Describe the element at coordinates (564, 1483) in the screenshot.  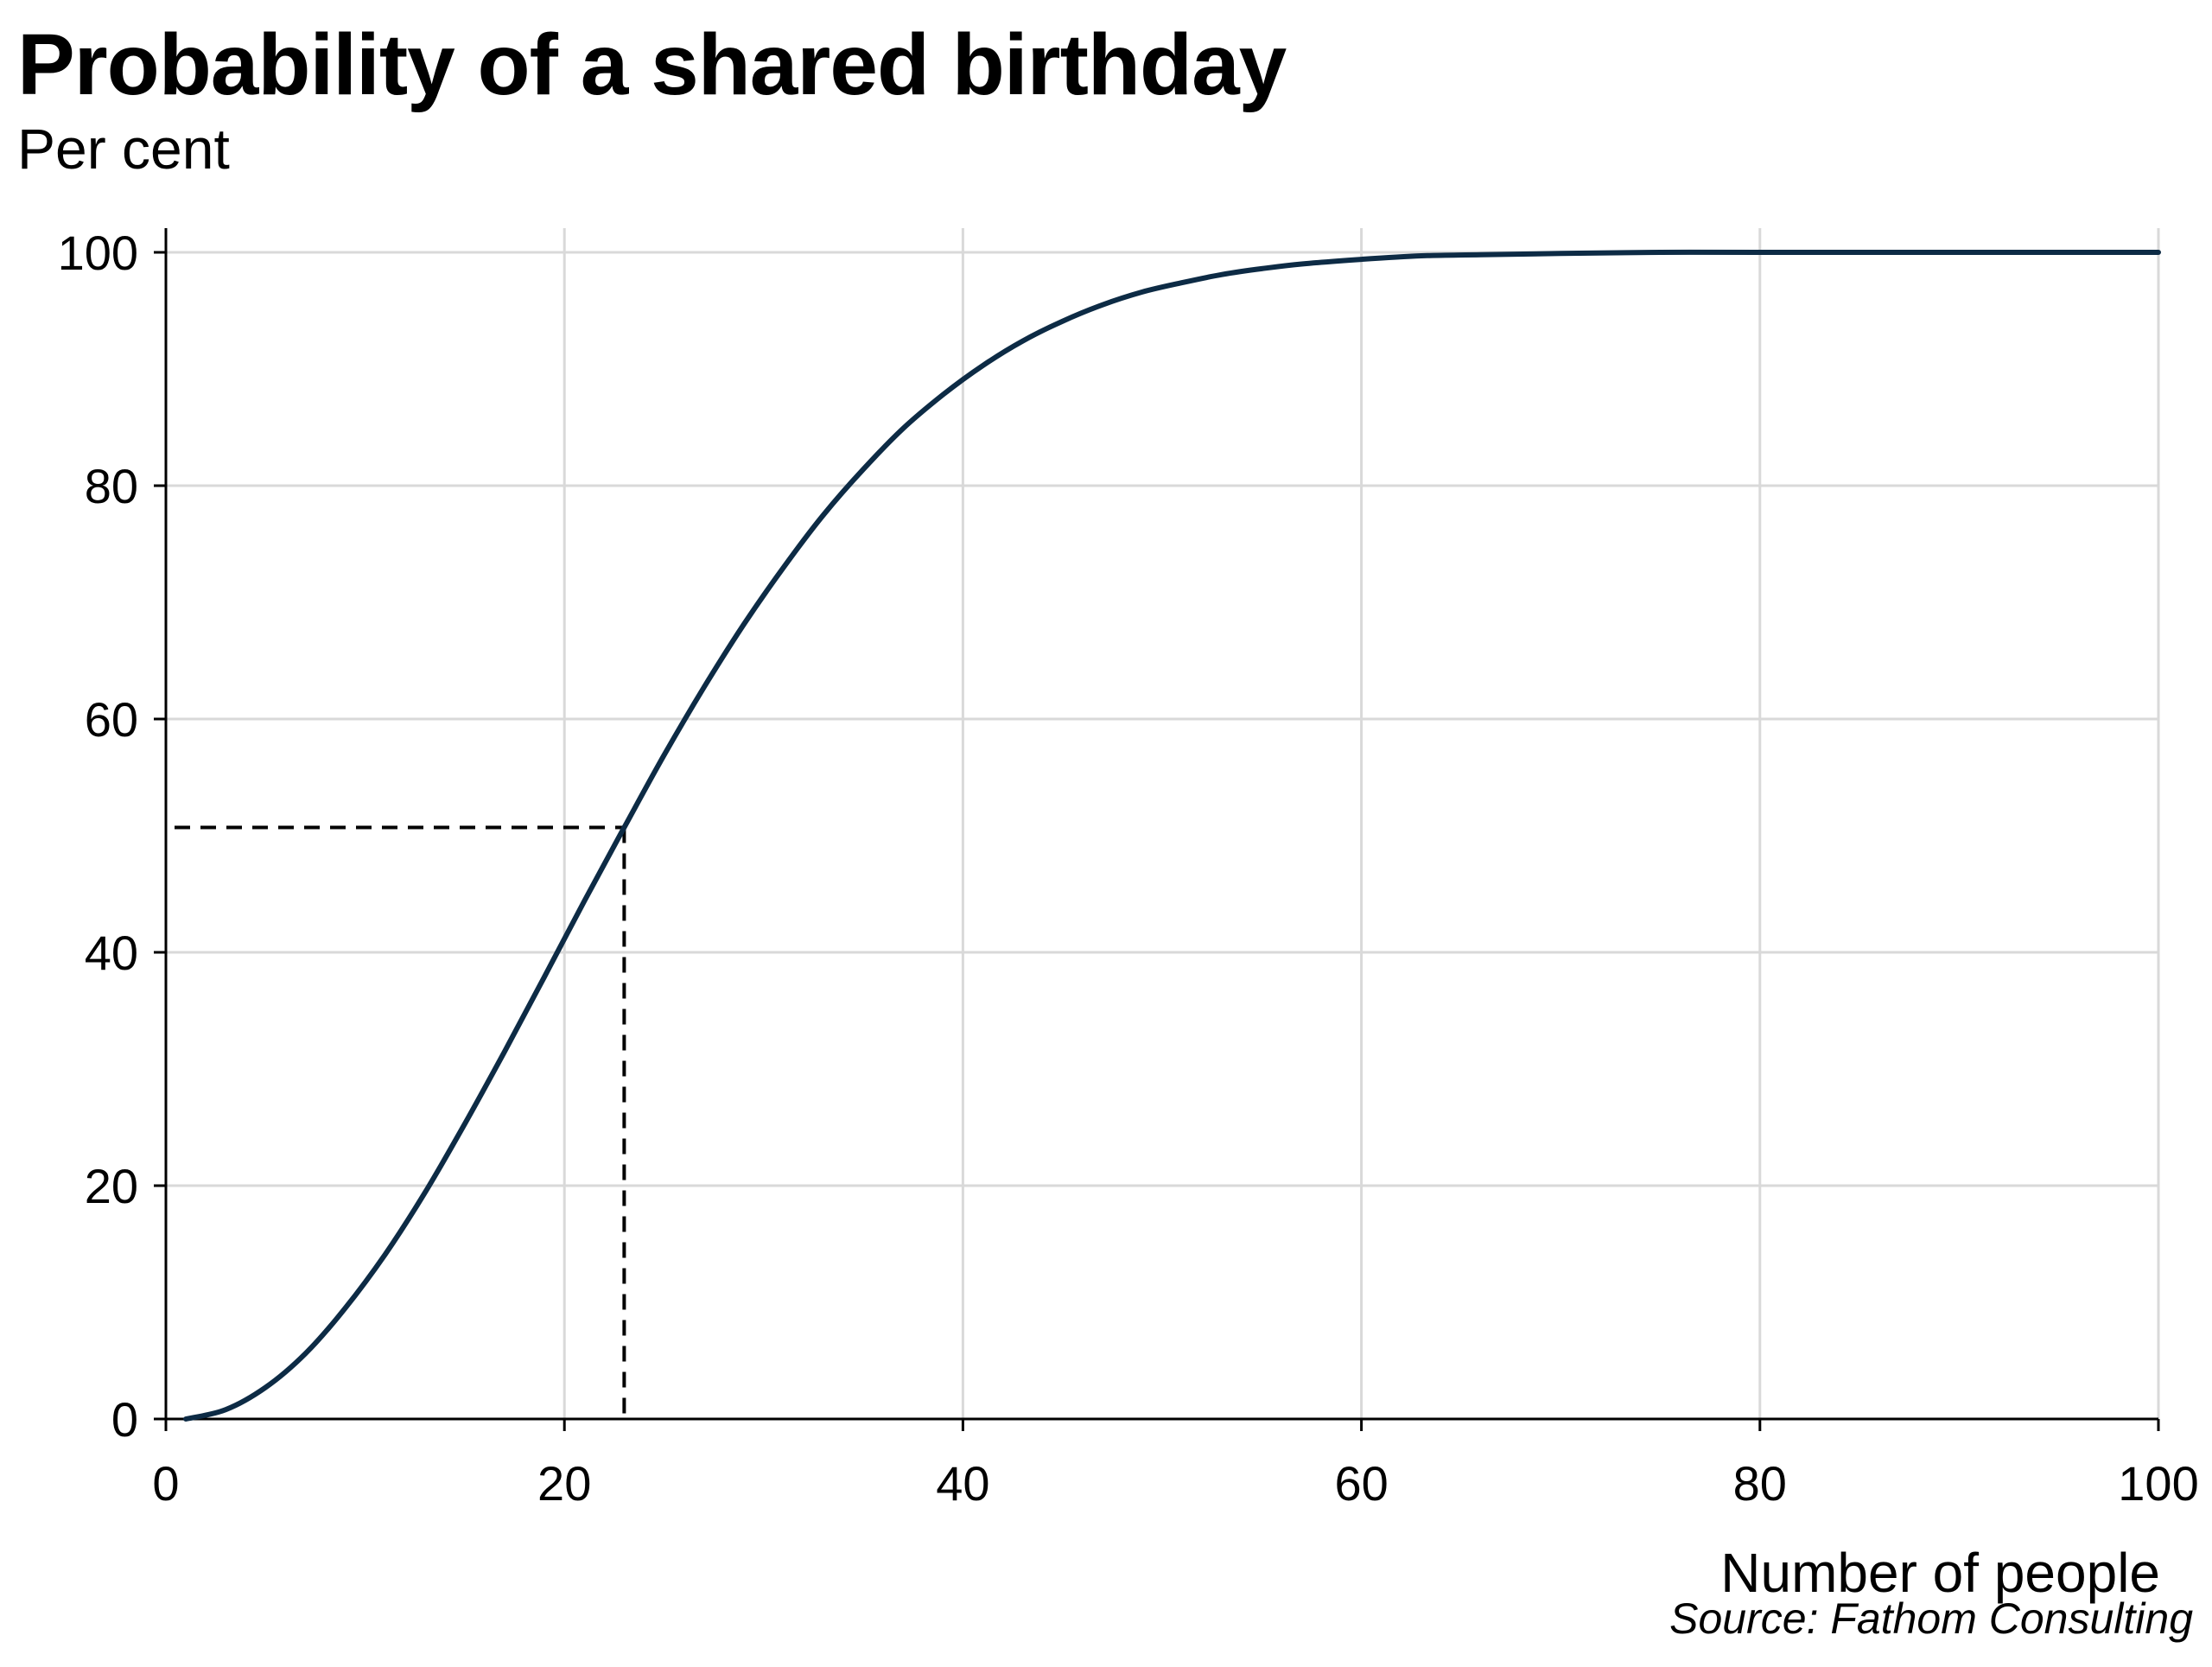
I see `x-tick-label: 20` at that location.